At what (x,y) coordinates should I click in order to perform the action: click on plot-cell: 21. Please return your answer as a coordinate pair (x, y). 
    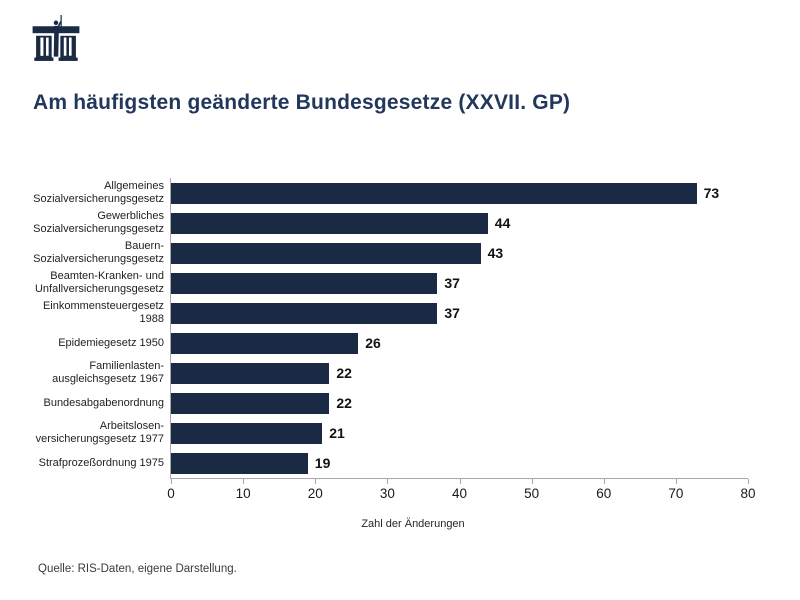
    Looking at the image, I should click on (458, 433).